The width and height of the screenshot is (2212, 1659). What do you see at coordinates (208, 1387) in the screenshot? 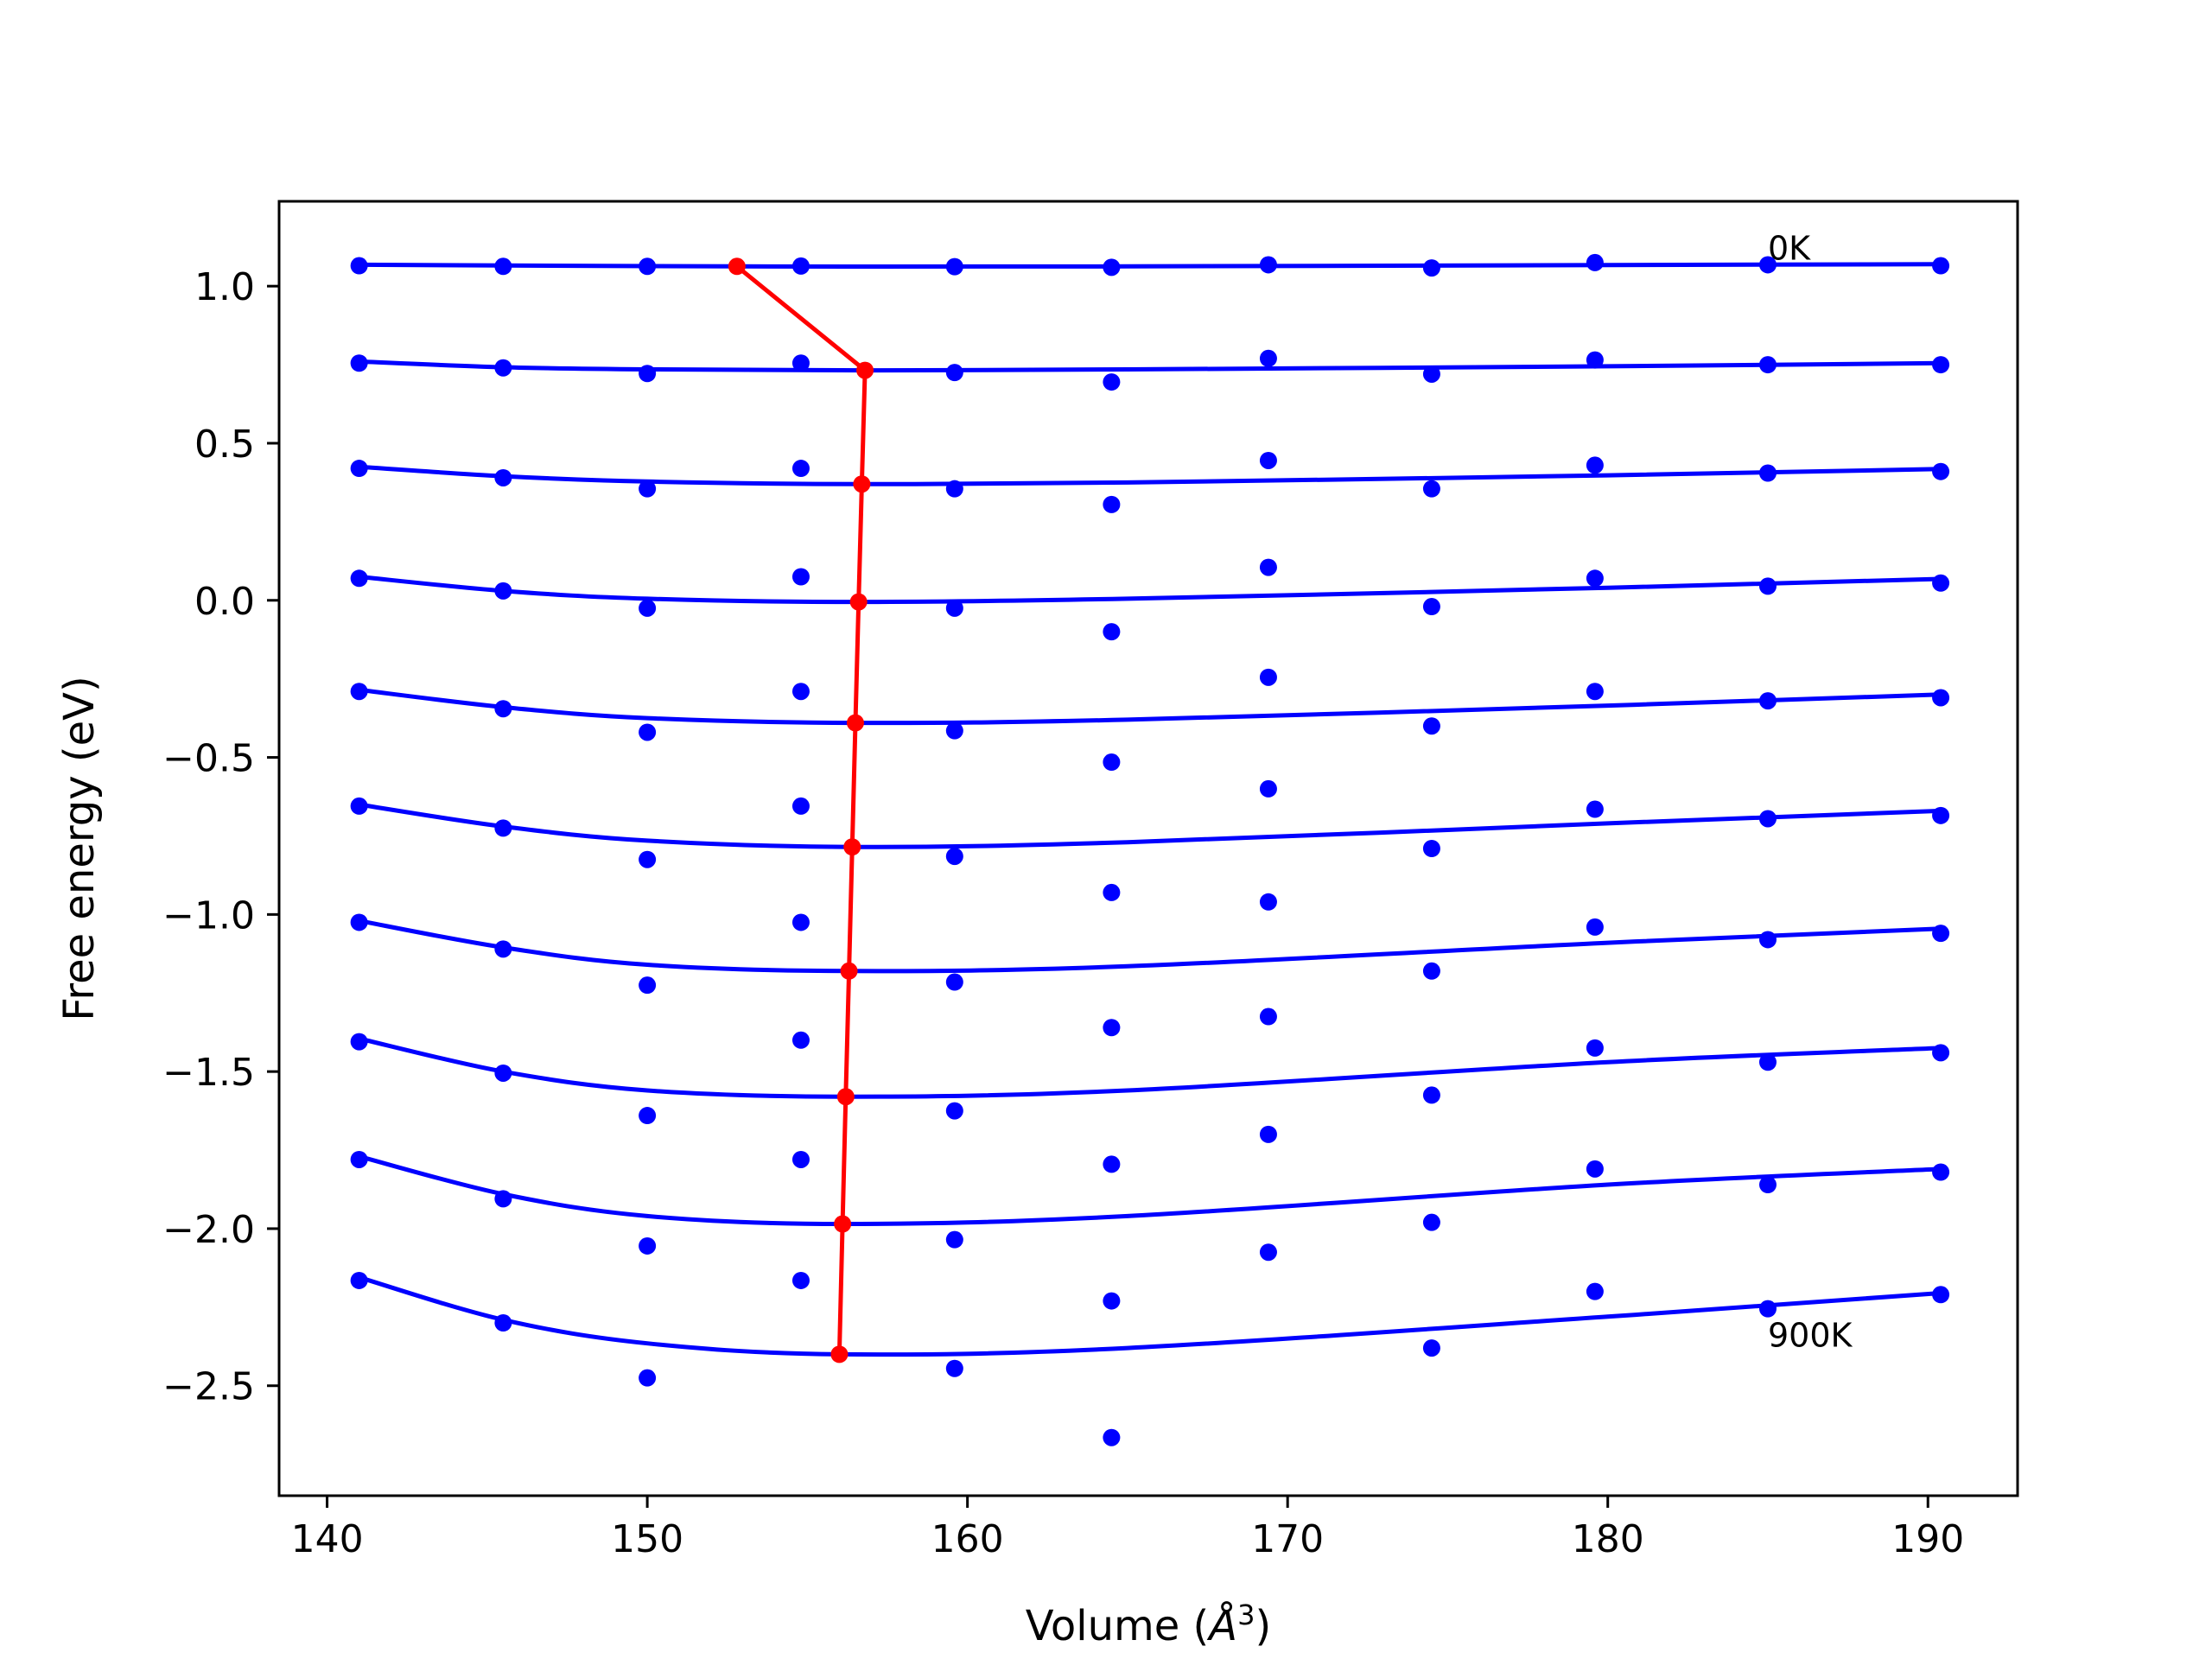
I see `y-tick-label: −2.5` at bounding box center [208, 1387].